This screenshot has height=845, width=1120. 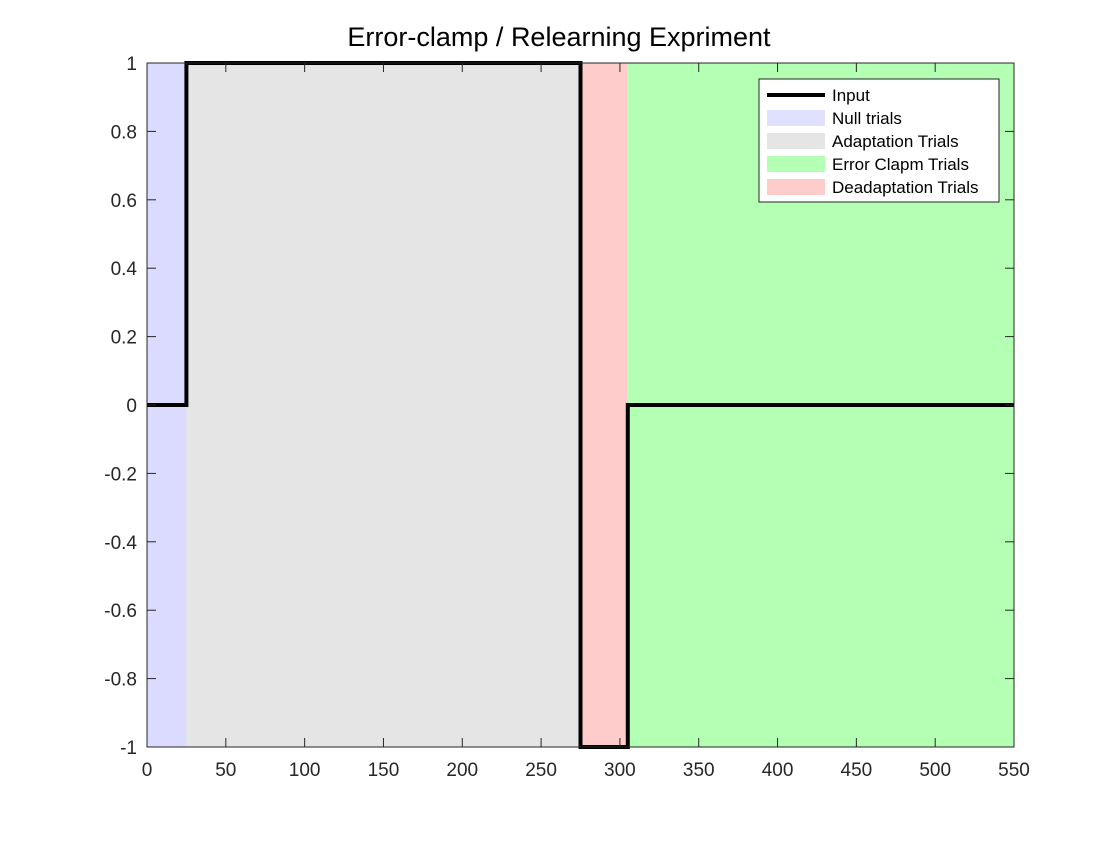 What do you see at coordinates (305, 770) in the screenshot?
I see `x-tick-label: 100` at bounding box center [305, 770].